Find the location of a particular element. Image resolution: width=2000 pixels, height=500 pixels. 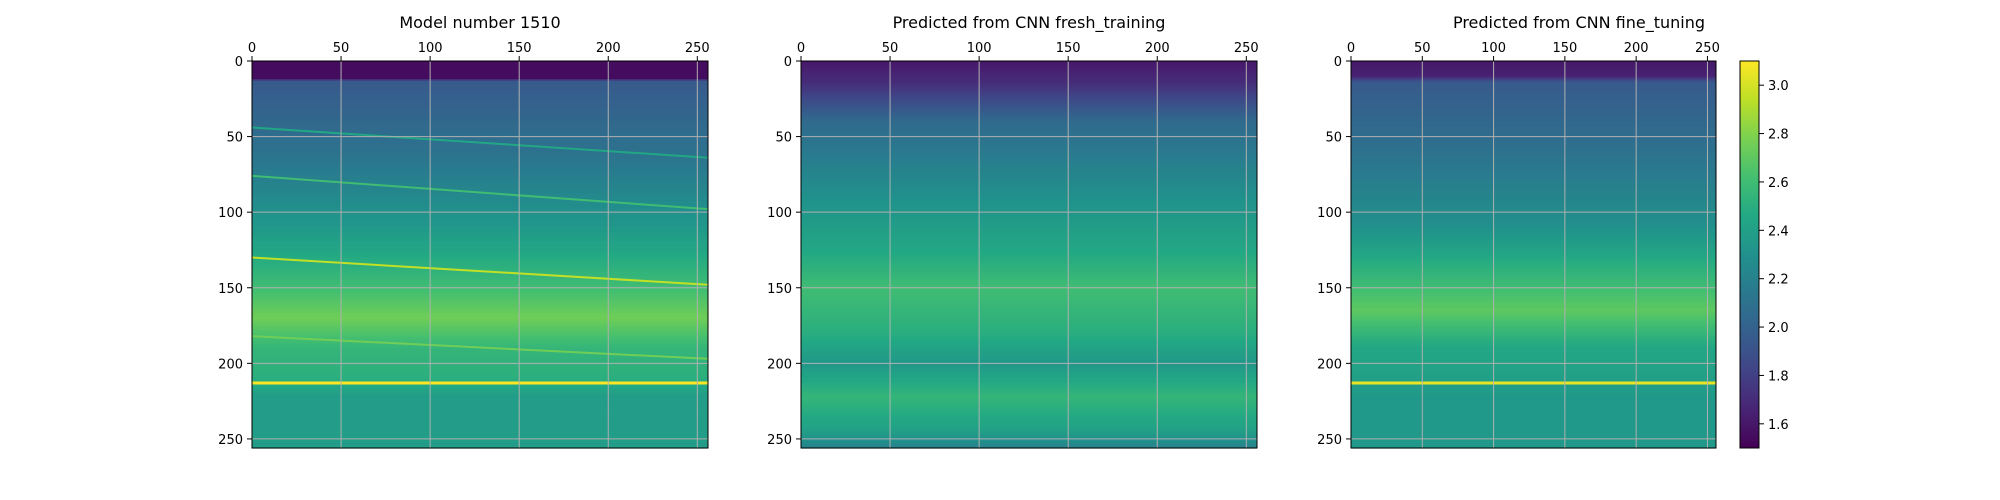

x-axis: 0 50 100 150 200 250 is located at coordinates (479, 51).